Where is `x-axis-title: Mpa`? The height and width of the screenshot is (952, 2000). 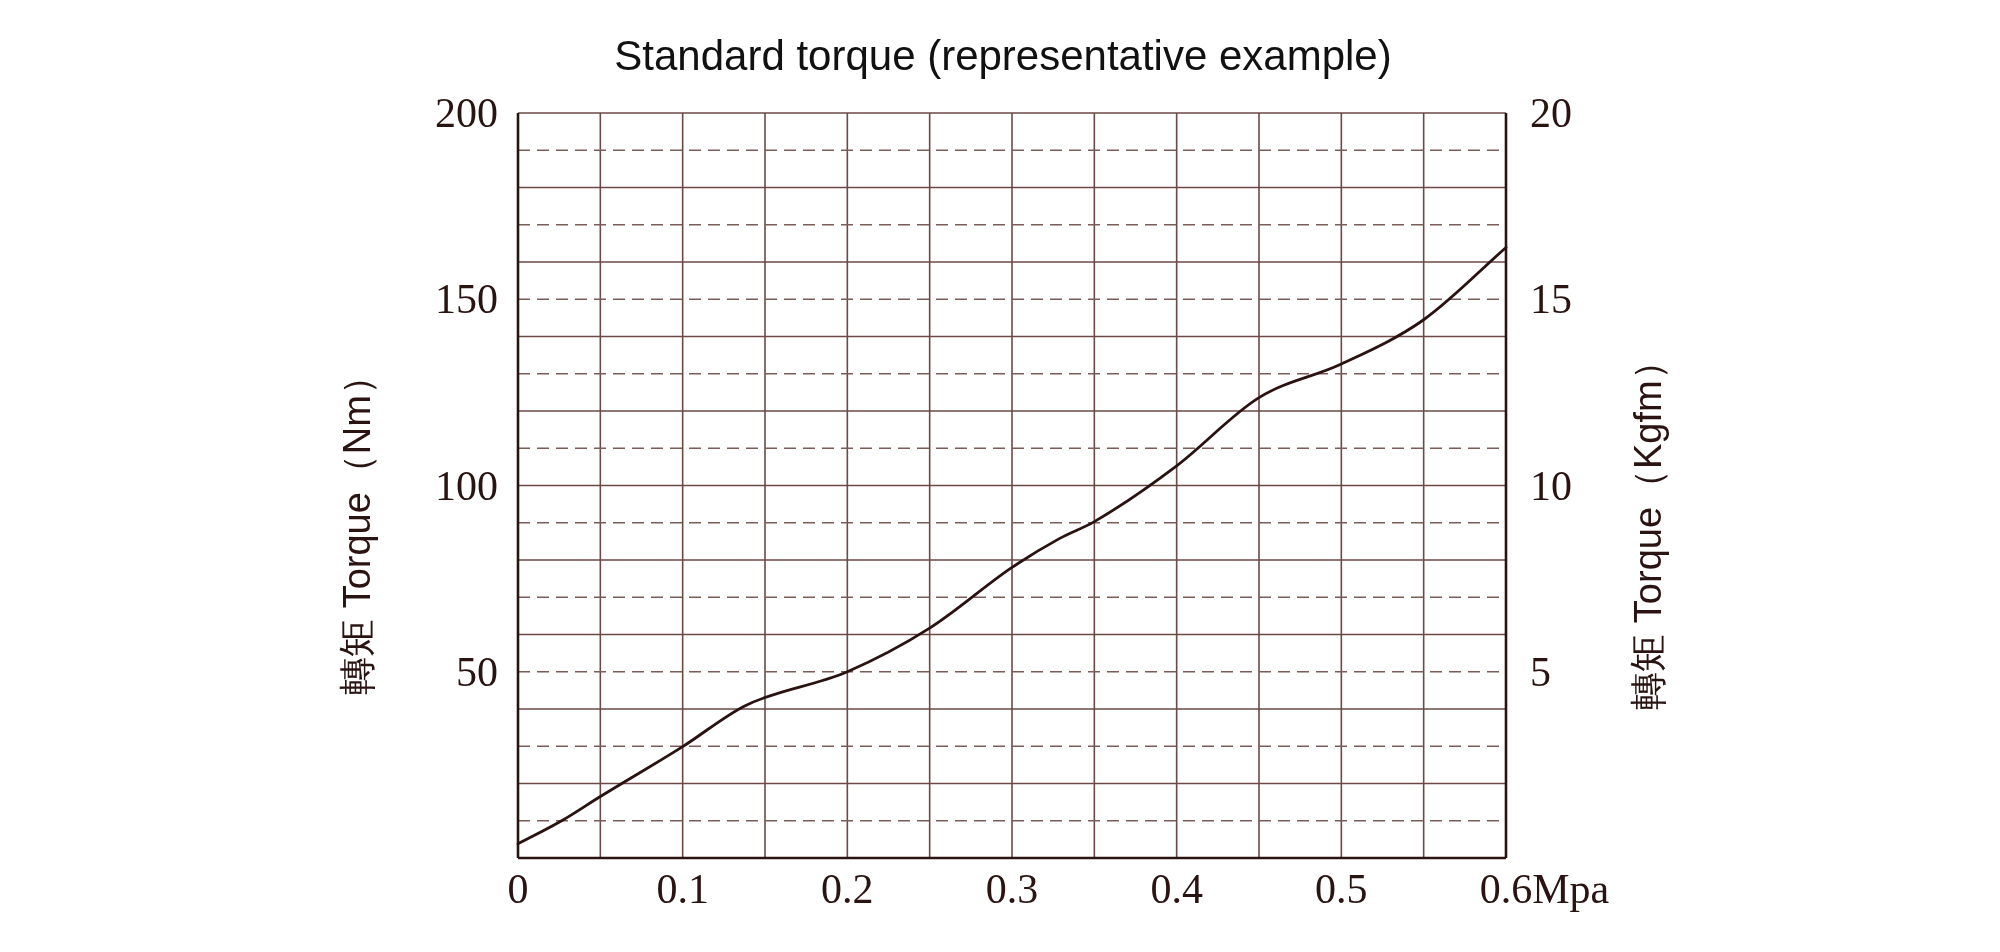
x-axis-title: Mpa is located at coordinates (1571, 889).